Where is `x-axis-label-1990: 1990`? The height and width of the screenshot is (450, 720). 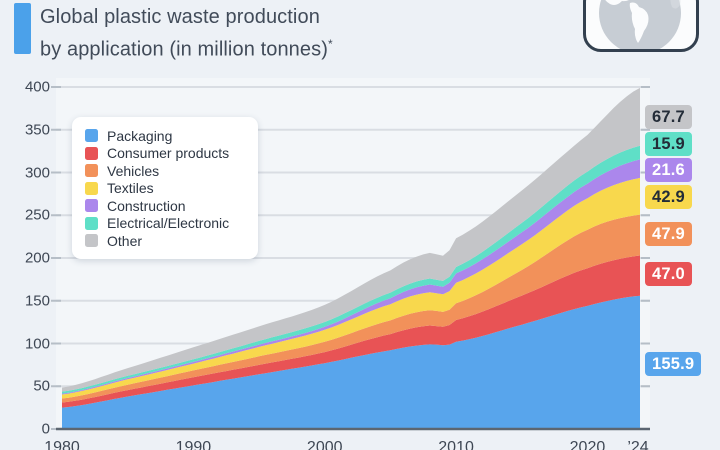
x-axis-label-1990: 1990 is located at coordinates (193, 444).